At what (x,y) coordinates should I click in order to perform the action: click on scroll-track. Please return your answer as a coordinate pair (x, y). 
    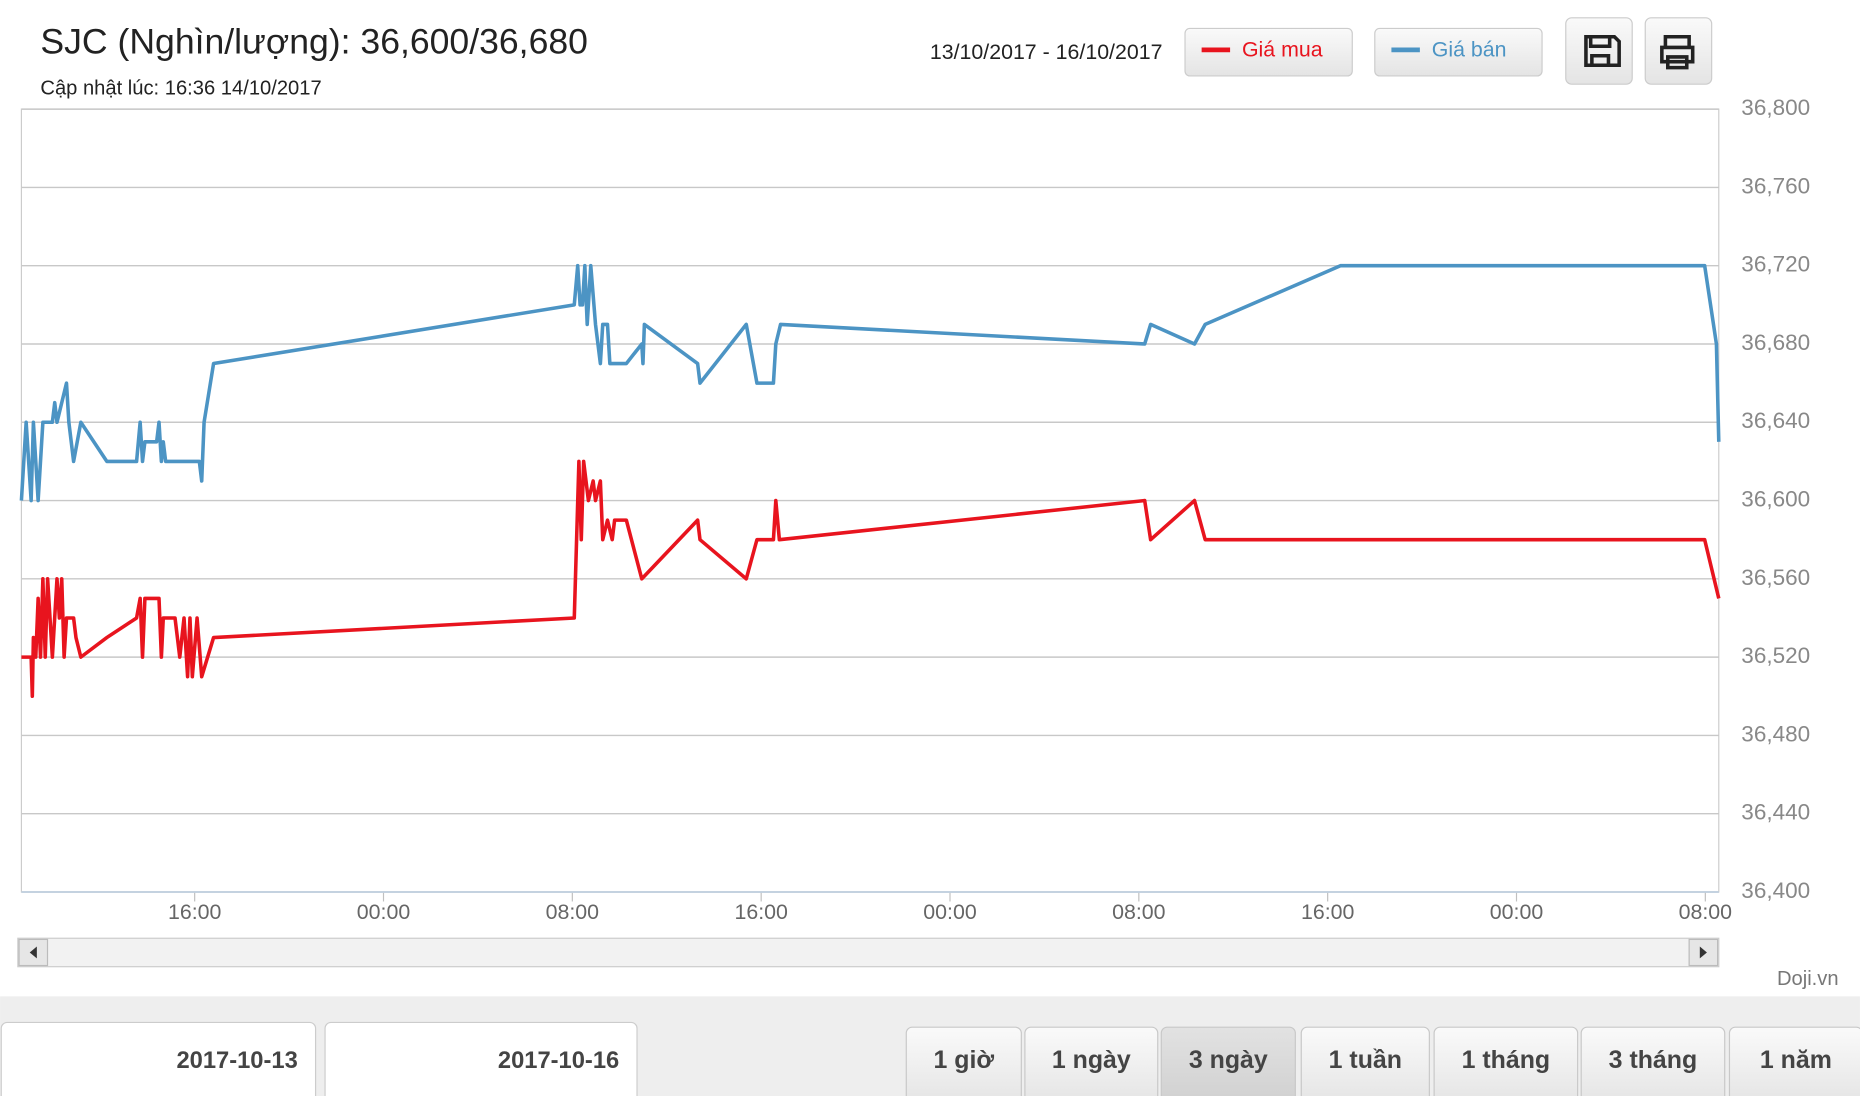
    Looking at the image, I should click on (868, 952).